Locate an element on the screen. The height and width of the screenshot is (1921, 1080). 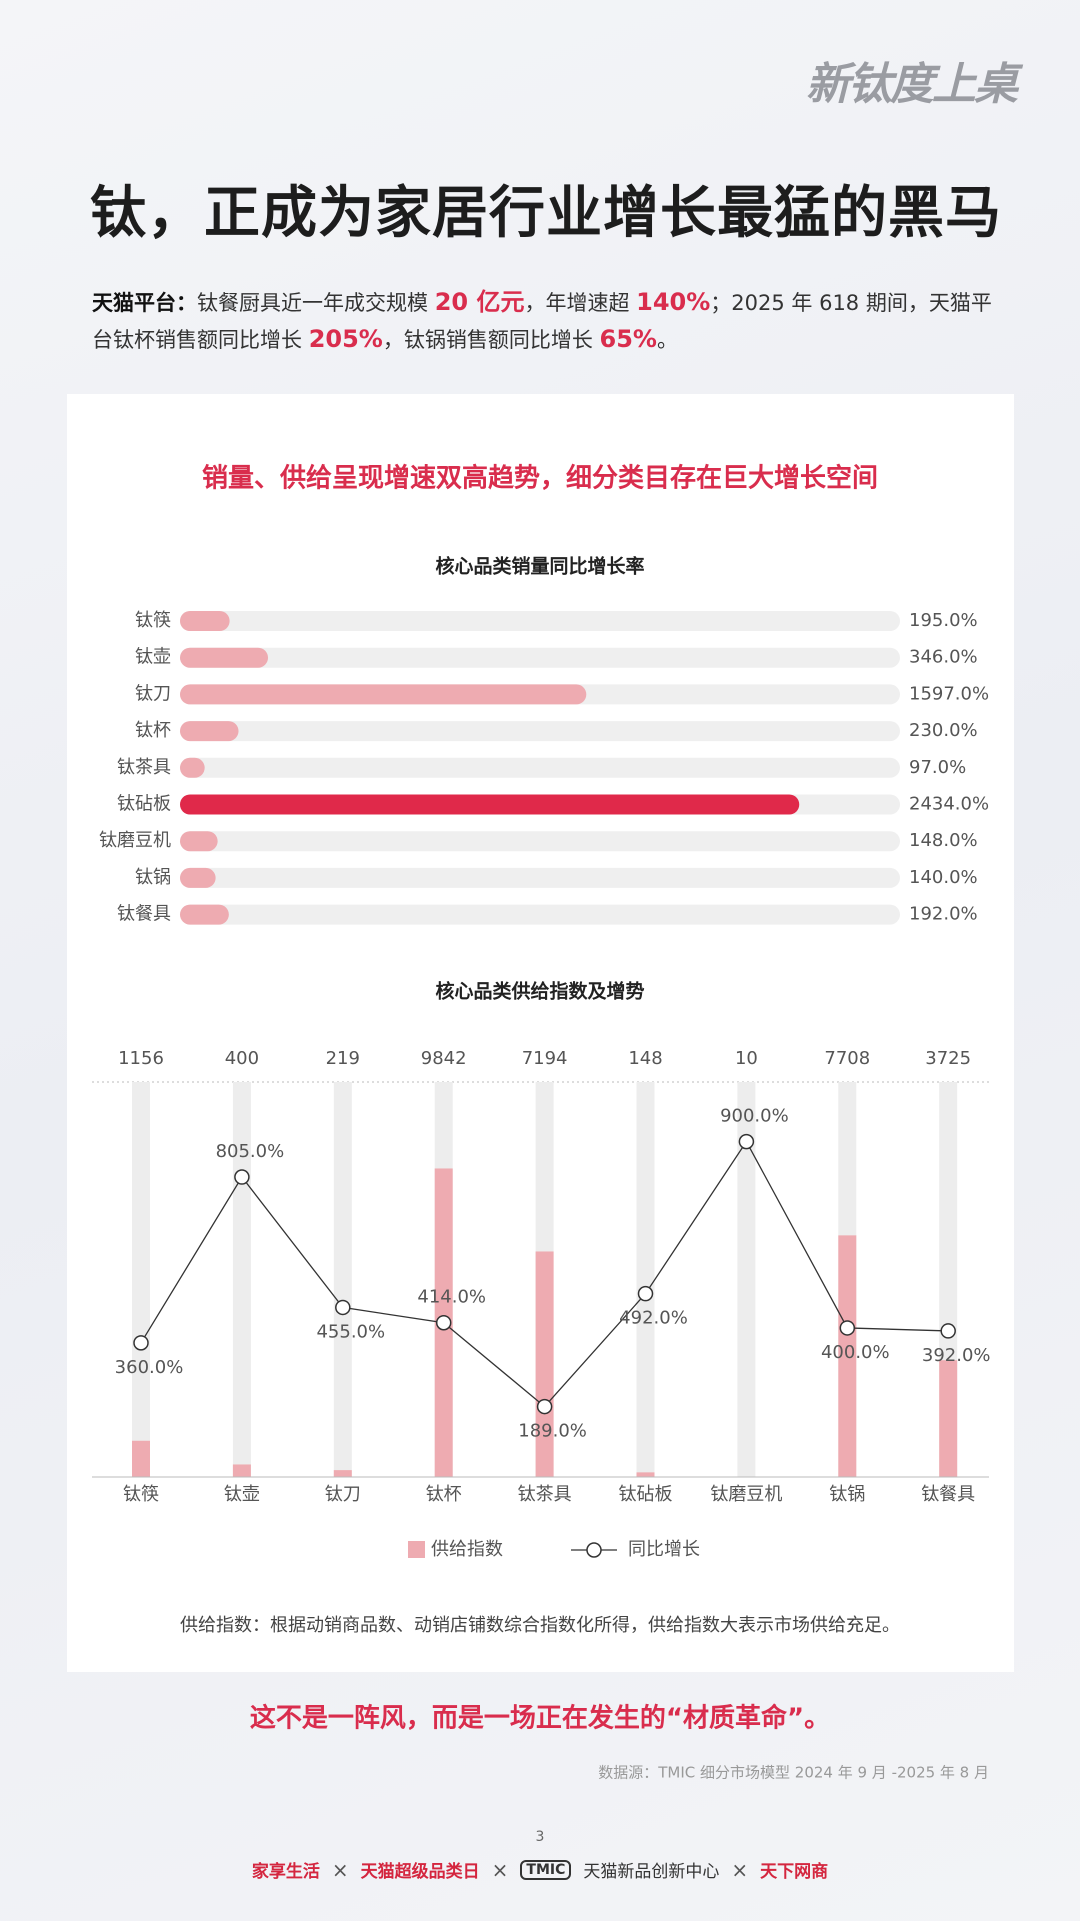
value-label: 148.0% is located at coordinates (943, 840).